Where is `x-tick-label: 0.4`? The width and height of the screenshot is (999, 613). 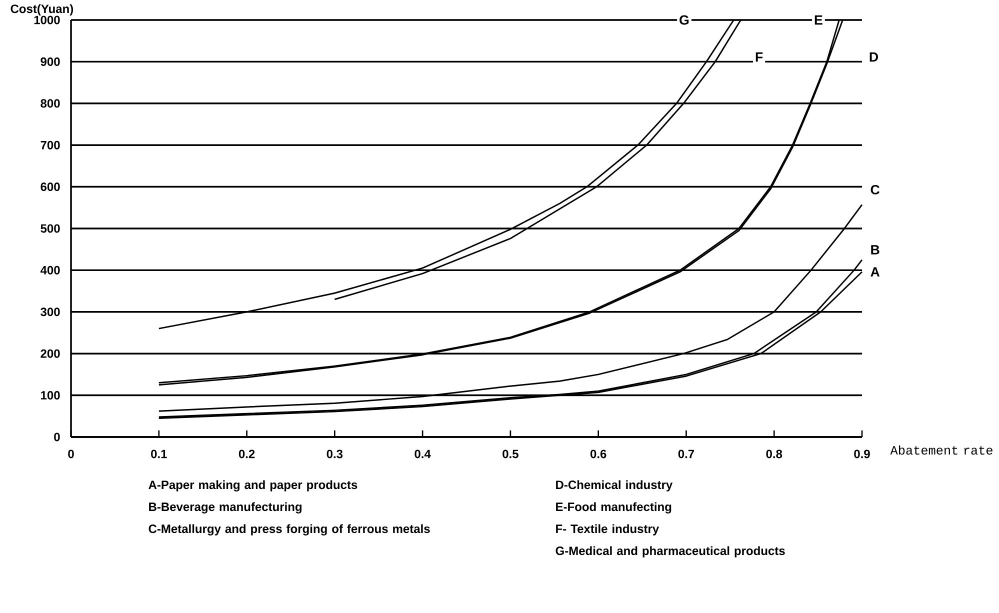 x-tick-label: 0.4 is located at coordinates (422, 454).